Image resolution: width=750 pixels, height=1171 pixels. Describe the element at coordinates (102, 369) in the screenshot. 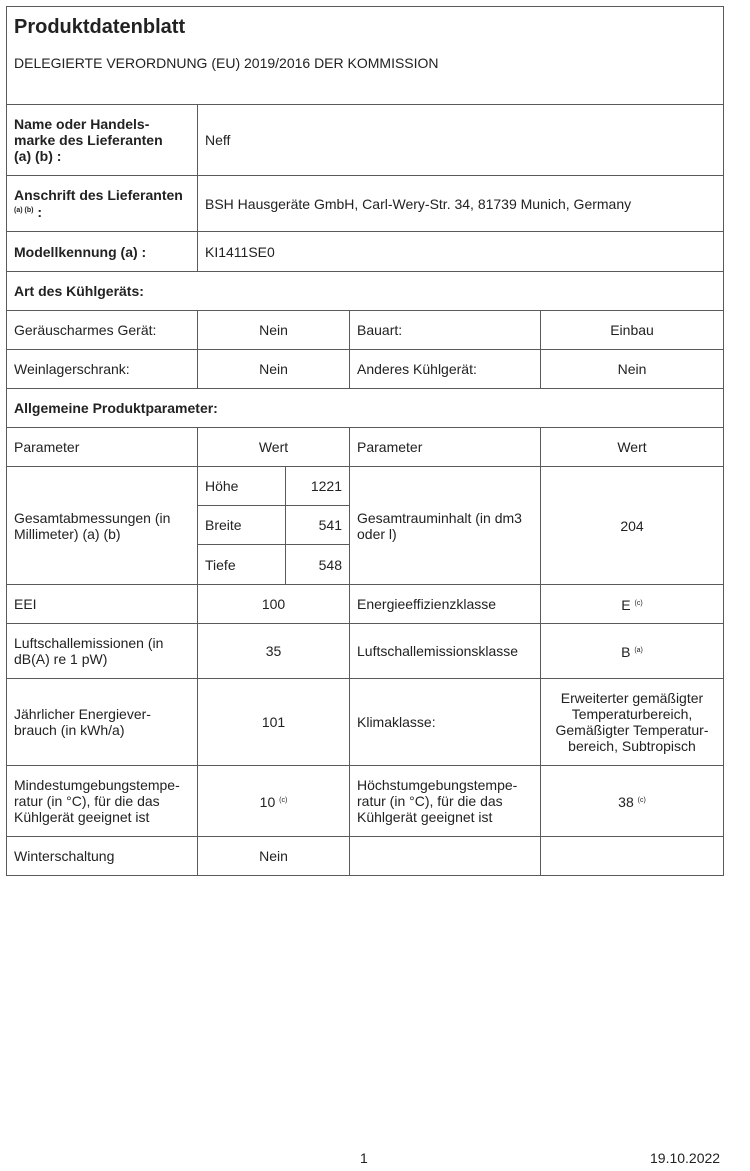

I see `wine-cabinet-label: Weinlagerschrank:` at that location.